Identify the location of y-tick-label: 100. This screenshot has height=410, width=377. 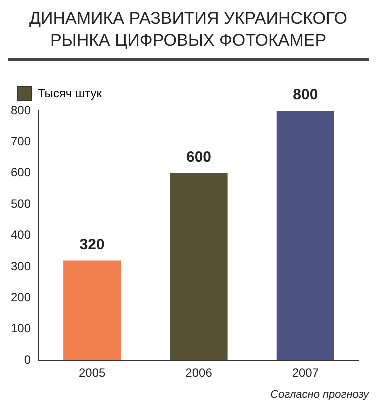
(21, 329).